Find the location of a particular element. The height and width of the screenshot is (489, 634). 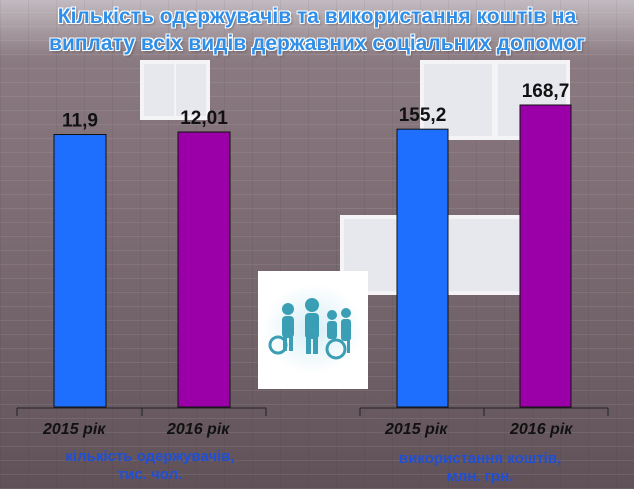

bar-recipients-2015 is located at coordinates (80, 271).